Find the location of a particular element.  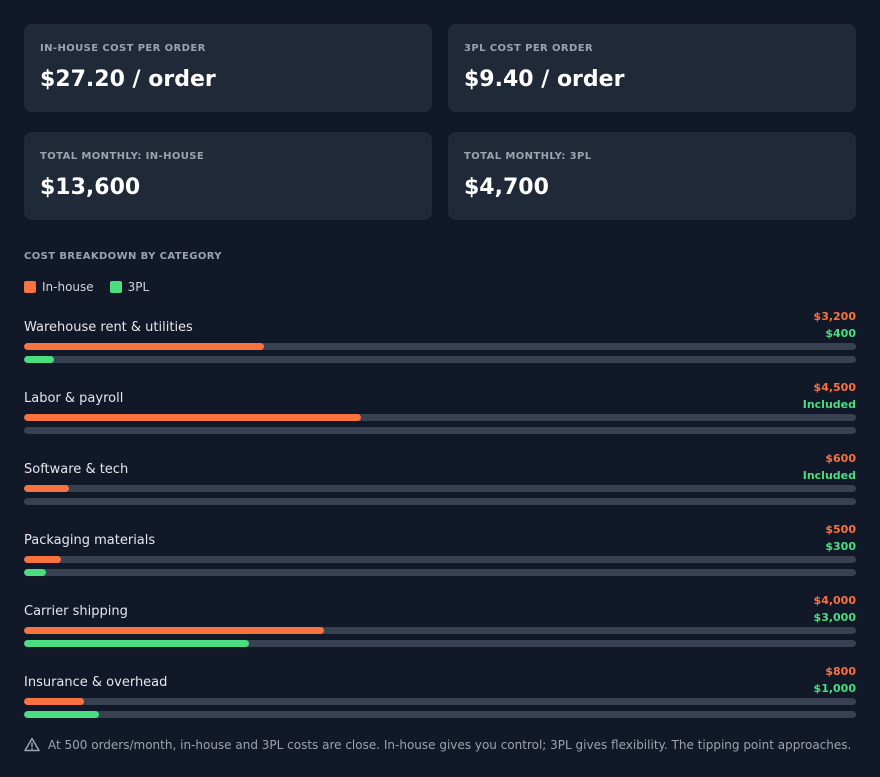

card-value: $4,700 is located at coordinates (506, 187).